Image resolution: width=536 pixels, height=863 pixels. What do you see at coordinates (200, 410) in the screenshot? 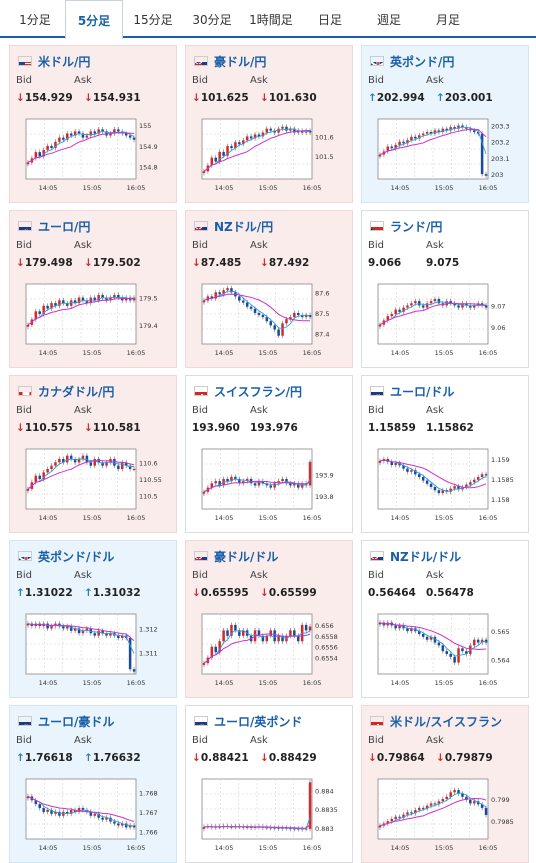
I see `bid-label: Bid` at bounding box center [200, 410].